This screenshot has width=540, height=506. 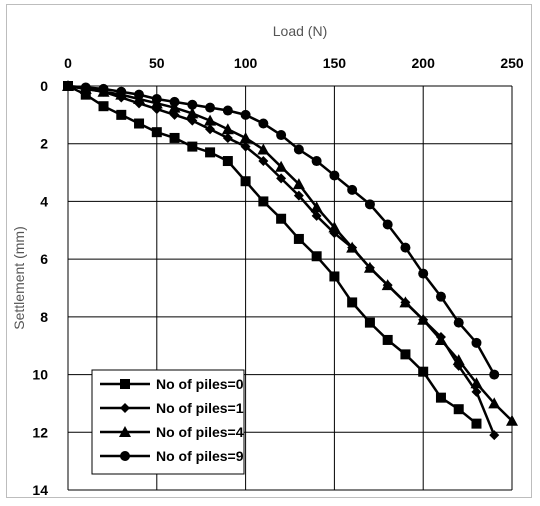 I want to click on y-axis-title: Settlement (mm), so click(x=19, y=277).